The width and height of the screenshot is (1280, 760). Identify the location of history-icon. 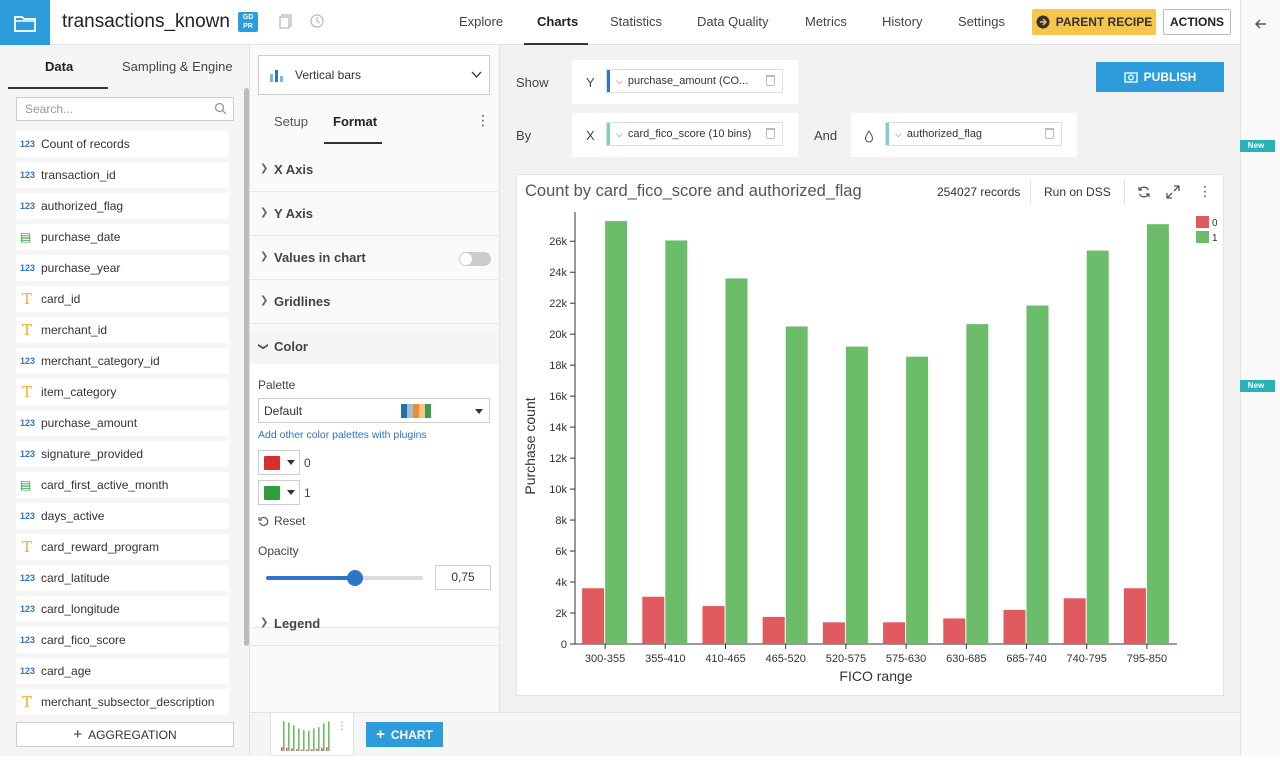
(317, 21).